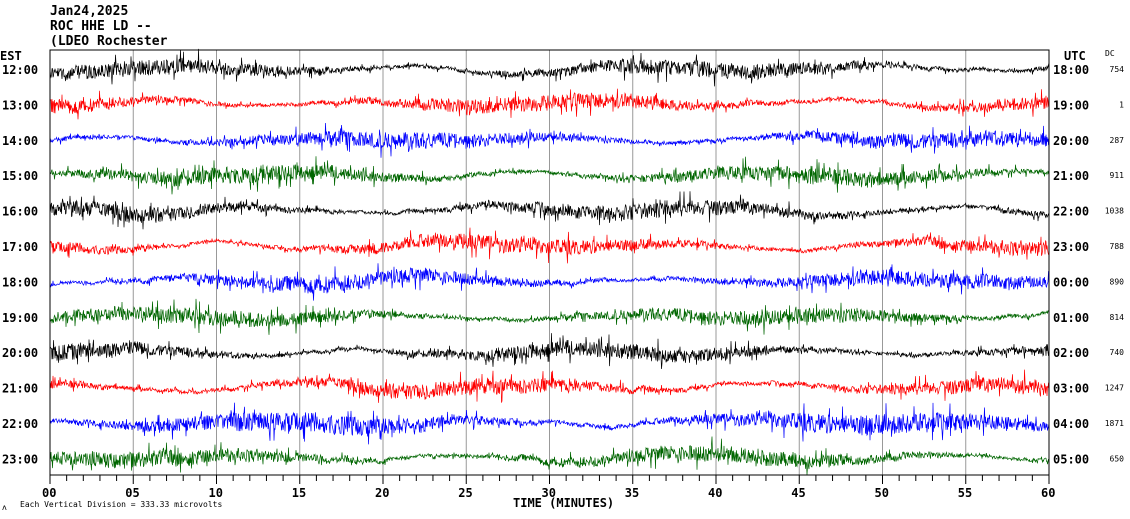 The image size is (1130, 519). I want to click on dc-value: 650, so click(1117, 458).